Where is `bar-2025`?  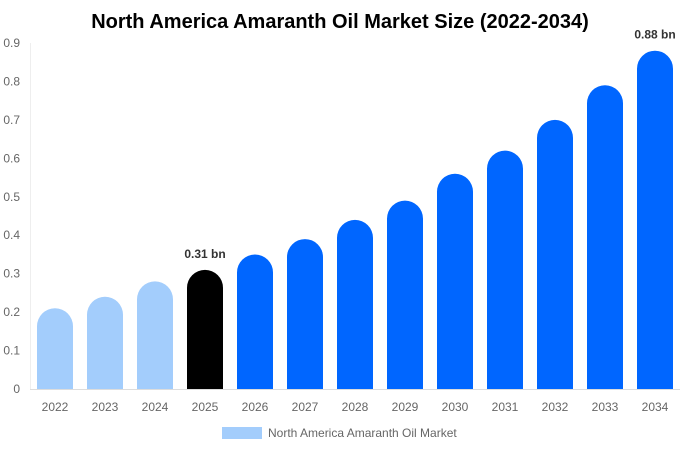 bar-2025 is located at coordinates (205, 329).